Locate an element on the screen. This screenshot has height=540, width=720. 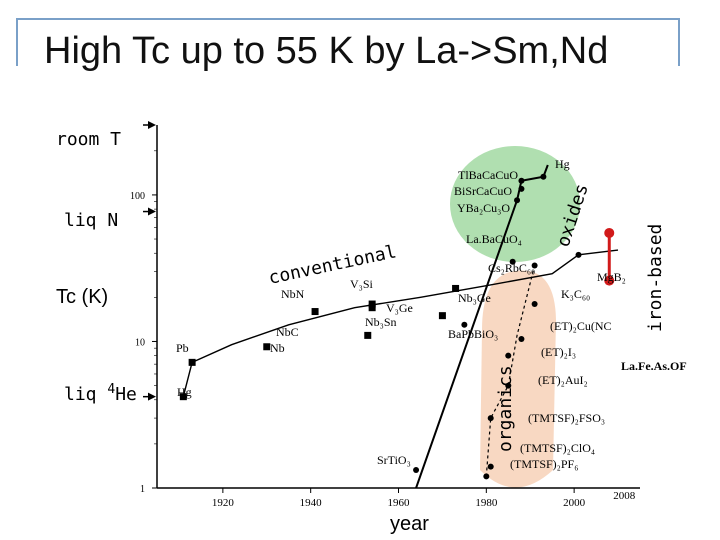
oxides-trend-line is located at coordinates (466, 344).